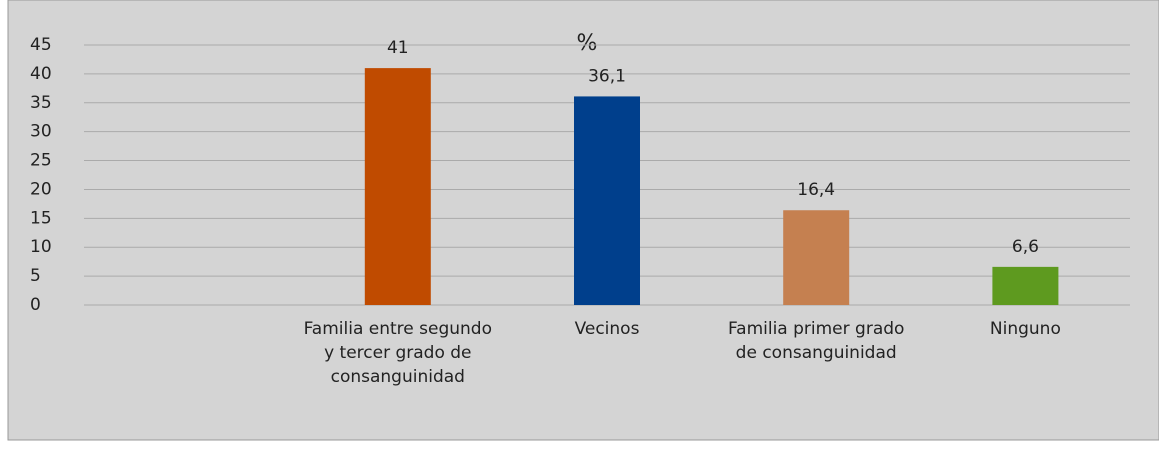 The width and height of the screenshot is (1159, 457). What do you see at coordinates (35, 276) in the screenshot?
I see `y-tick-label: 5` at bounding box center [35, 276].